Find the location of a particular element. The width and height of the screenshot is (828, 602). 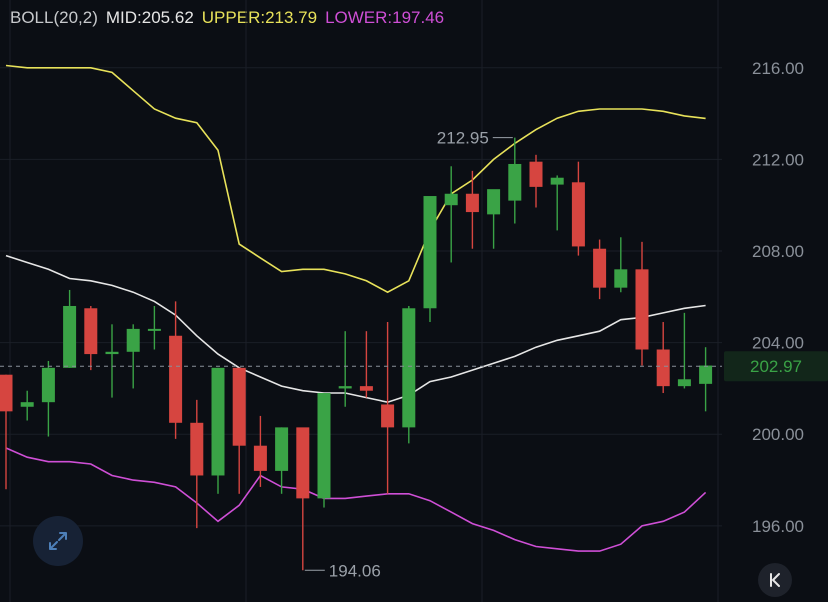

current-price-tag is located at coordinates (776, 366).